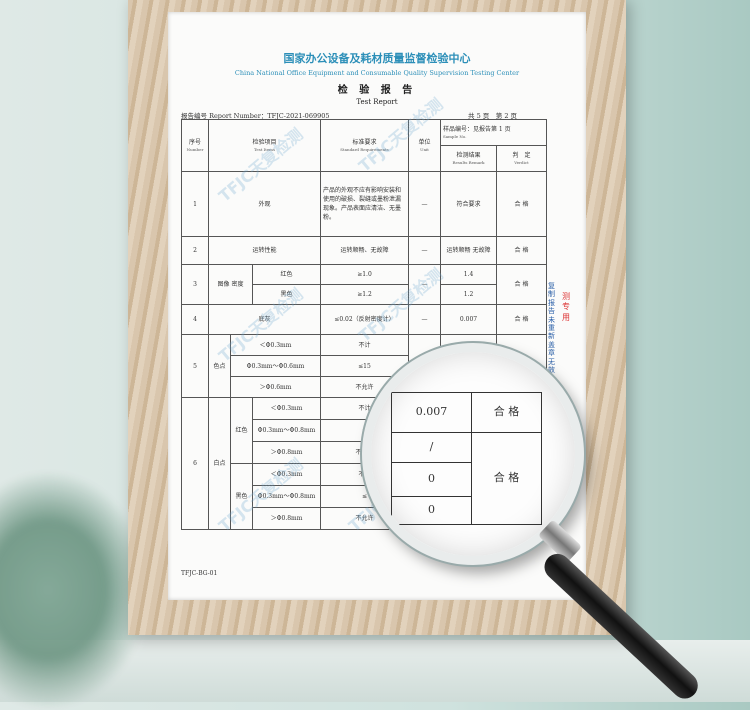 This screenshot has height=710, width=750. I want to click on page-info: 共 5 页 第 2 页, so click(493, 116).